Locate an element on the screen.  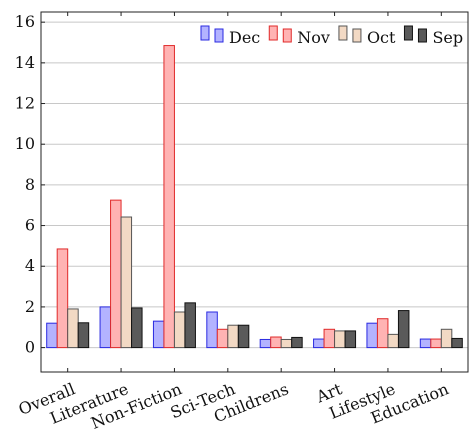
bar-oct-non-fiction is located at coordinates (179, 330).